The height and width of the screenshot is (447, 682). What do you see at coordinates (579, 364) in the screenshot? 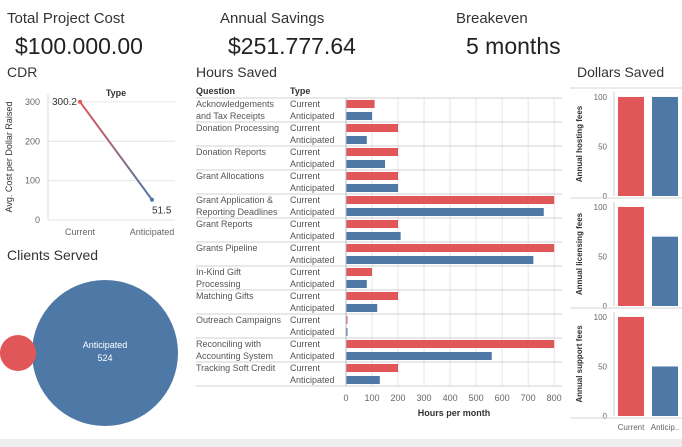
I see `dollars-panel-label: Annual support fees` at bounding box center [579, 364].